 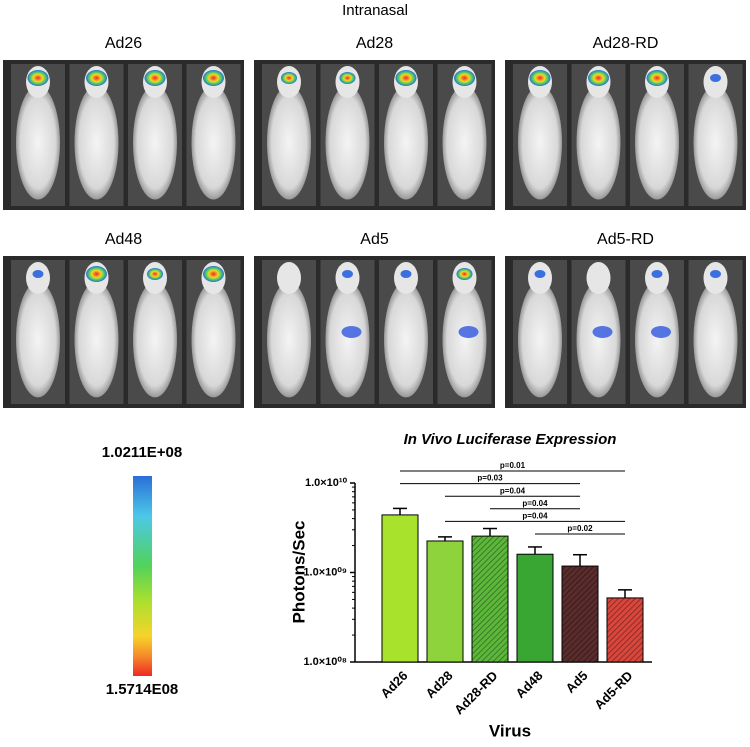 I want to click on panel-label: Ad5-RD, so click(x=625, y=239).